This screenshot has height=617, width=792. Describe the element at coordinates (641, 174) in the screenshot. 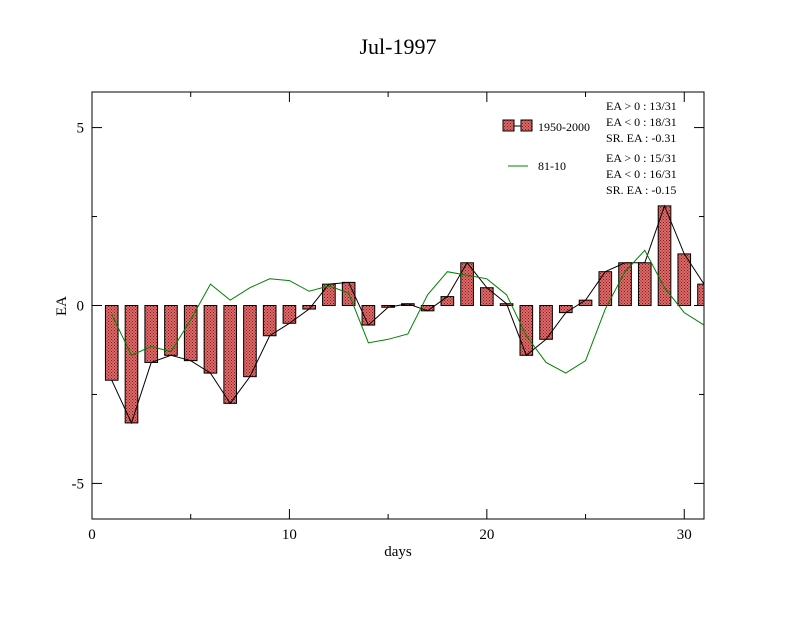

I see `legend-stat-2-2: EA < 0 : 16/31` at that location.